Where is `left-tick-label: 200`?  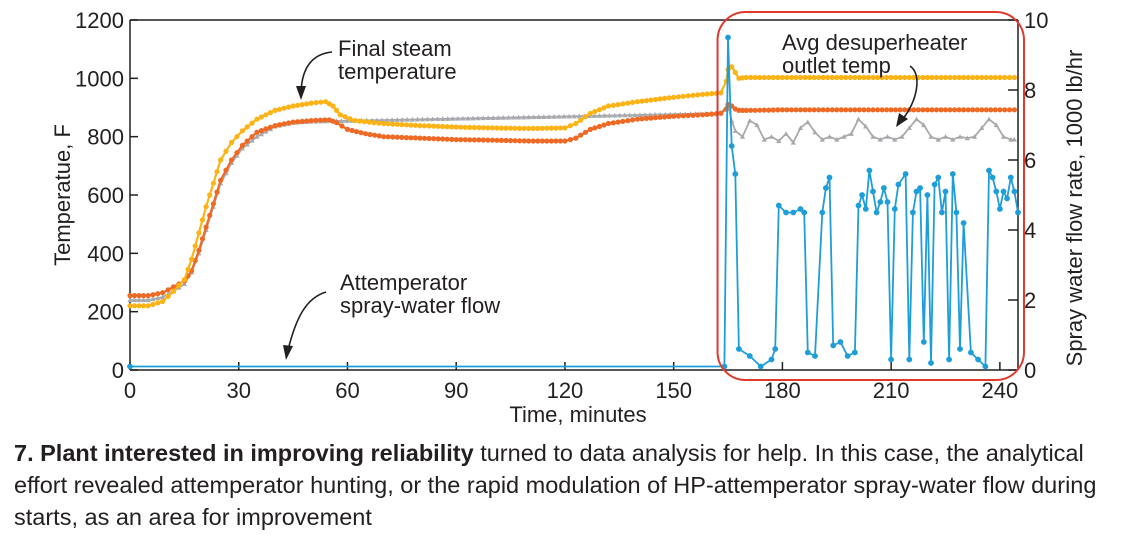
left-tick-label: 200 is located at coordinates (105, 312).